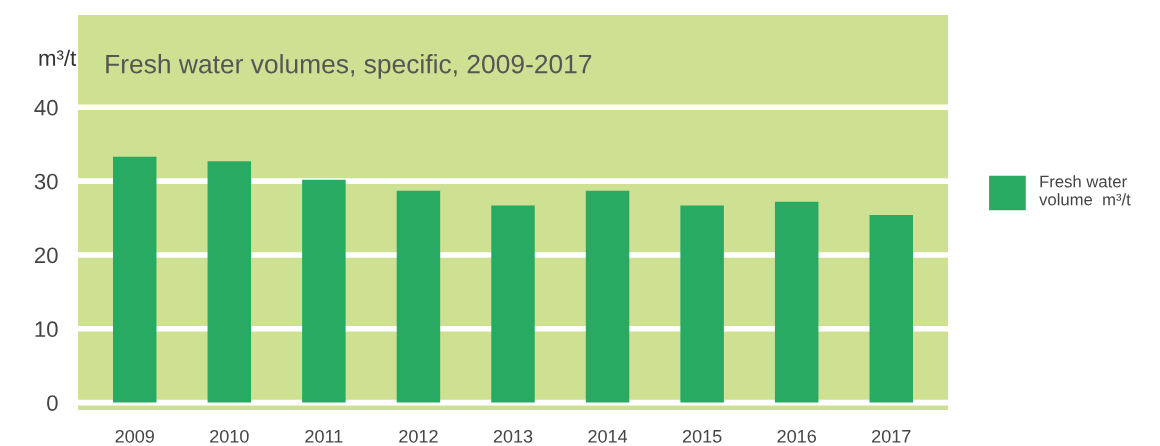  I want to click on y-tick-label: 40, so click(46, 107).